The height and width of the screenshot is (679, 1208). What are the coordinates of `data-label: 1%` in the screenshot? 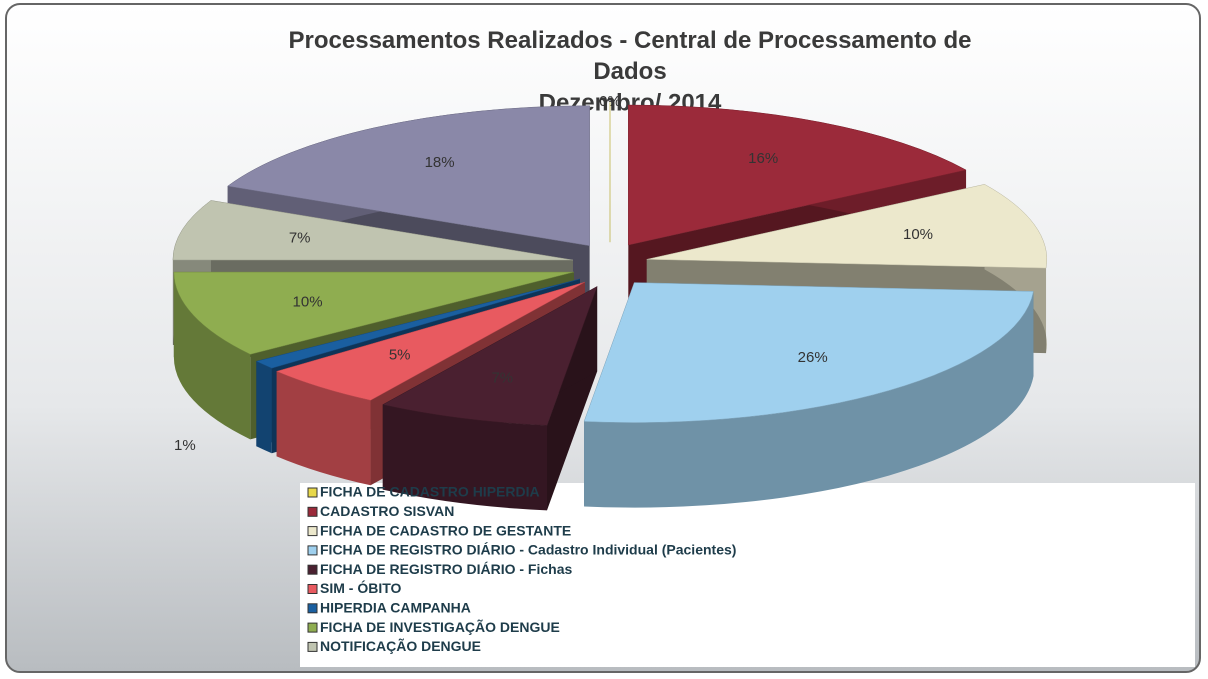 It's located at (185, 445).